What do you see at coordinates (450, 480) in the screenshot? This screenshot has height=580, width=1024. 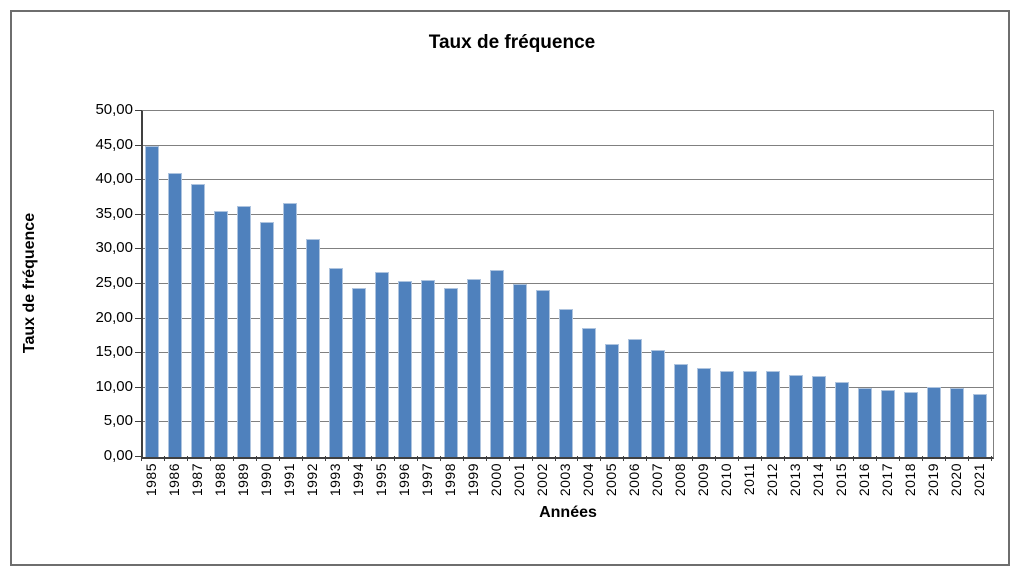 I see `x-tick-label-1998: 1998` at bounding box center [450, 480].